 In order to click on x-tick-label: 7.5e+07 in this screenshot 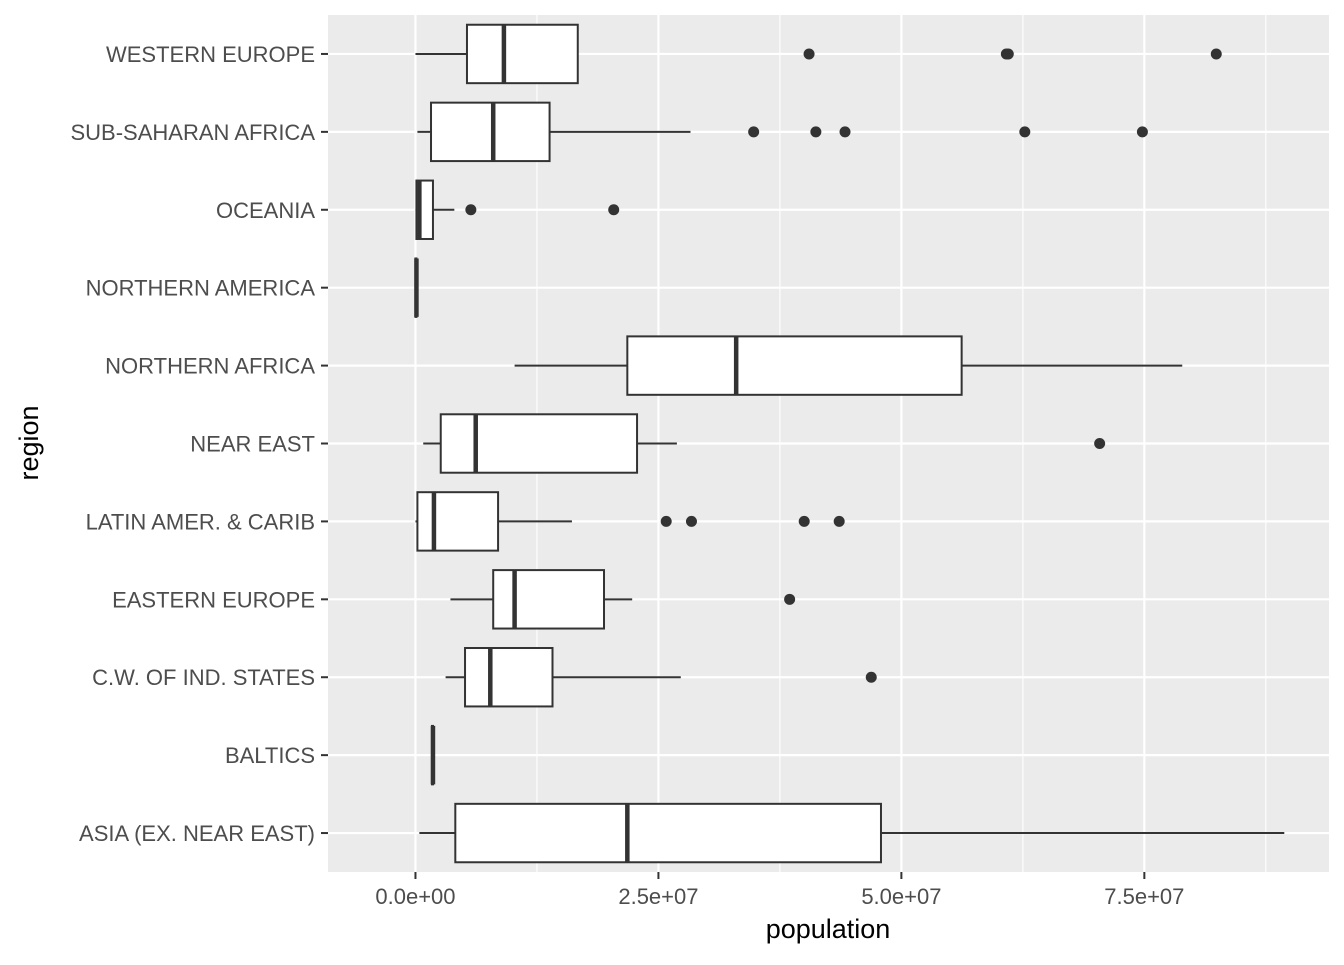, I will do `click(1144, 896)`.